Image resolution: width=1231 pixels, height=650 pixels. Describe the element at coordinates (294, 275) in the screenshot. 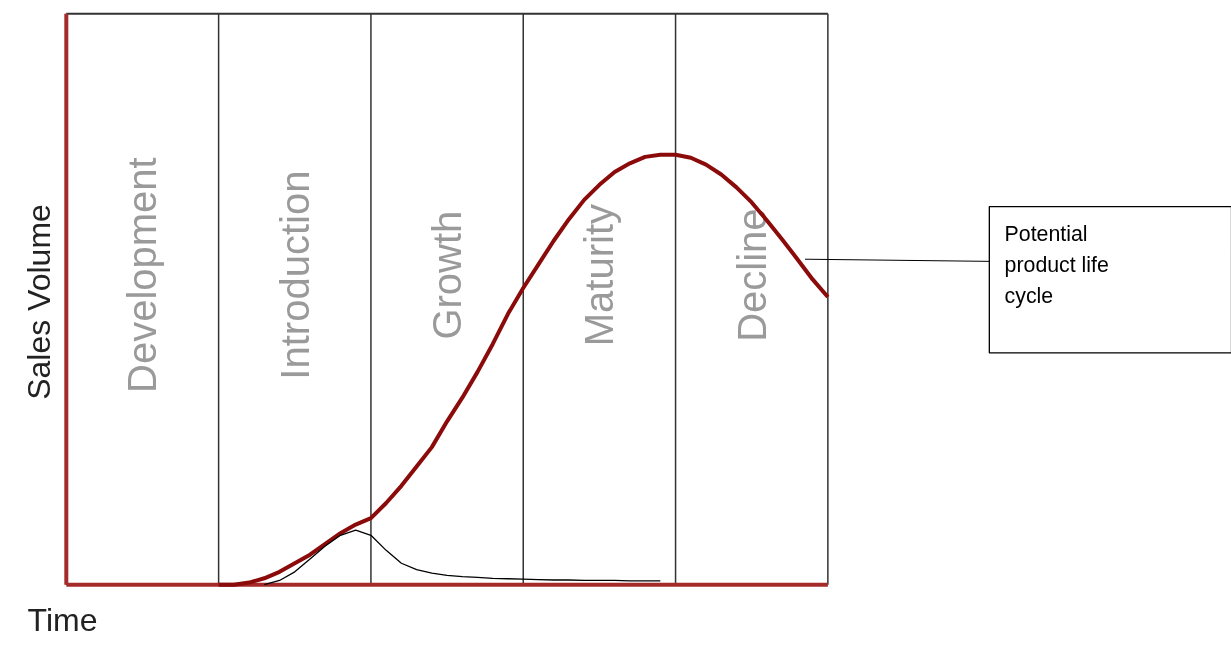

I see `annotation: Introduction` at that location.